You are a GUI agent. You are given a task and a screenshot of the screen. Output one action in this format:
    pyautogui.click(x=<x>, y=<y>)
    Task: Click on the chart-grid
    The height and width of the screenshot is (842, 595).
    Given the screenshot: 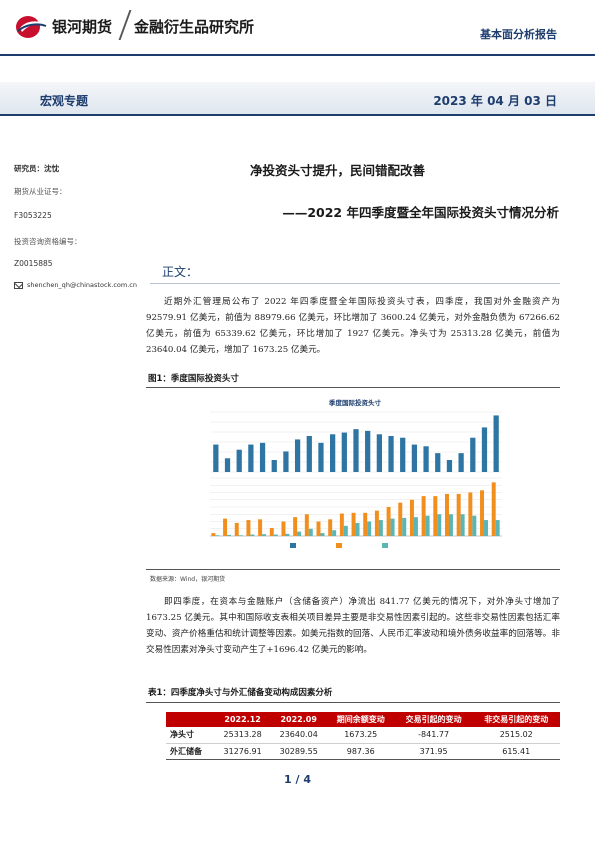 What is the action you would take?
    pyautogui.click(x=356, y=474)
    